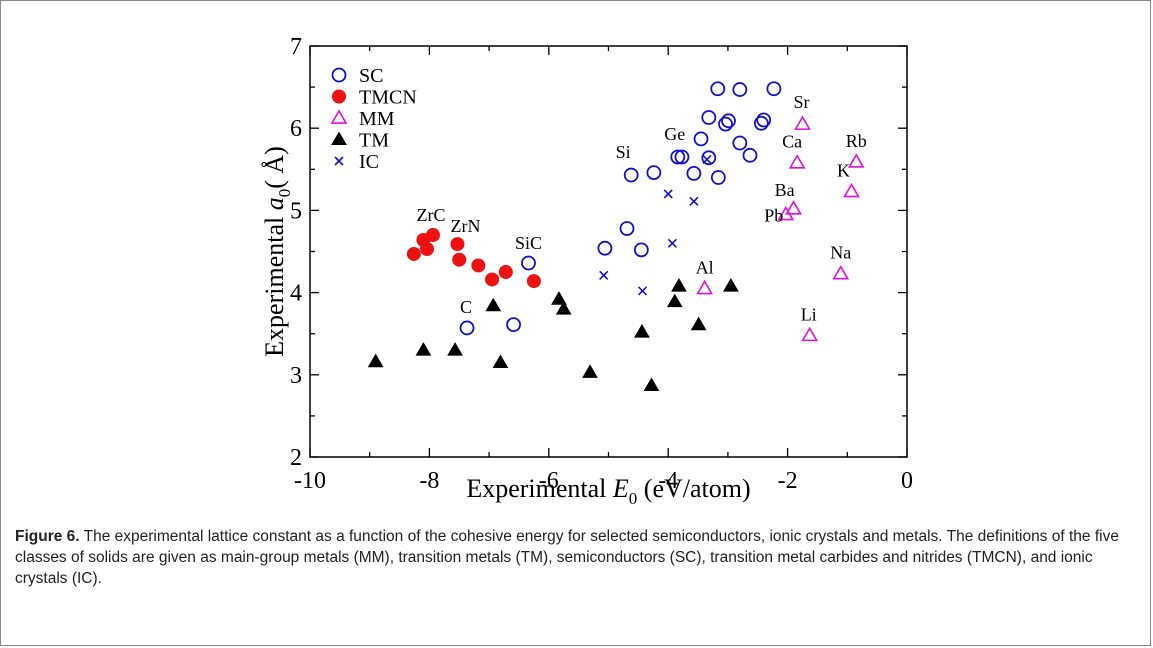 The height and width of the screenshot is (648, 1153). What do you see at coordinates (802, 102) in the screenshot?
I see `point-label: Sr` at bounding box center [802, 102].